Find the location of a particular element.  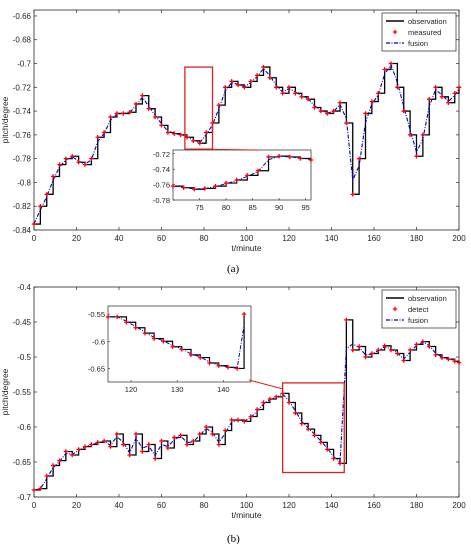

inset-plot-area is located at coordinates (179, 344).